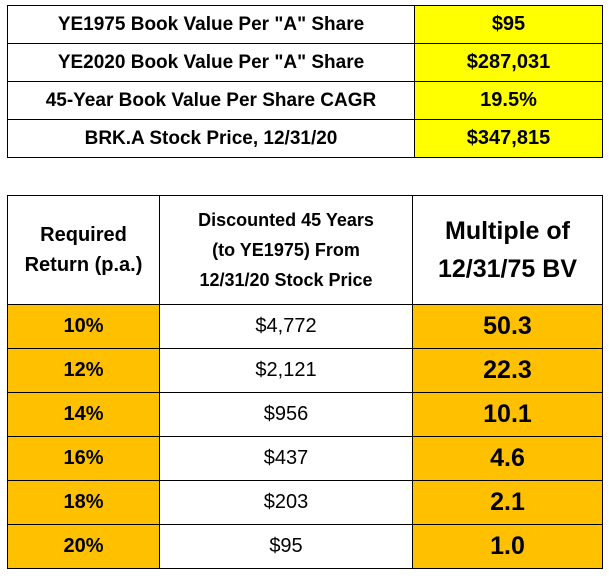 The height and width of the screenshot is (578, 609). What do you see at coordinates (83, 546) in the screenshot?
I see `rate-cell: 20%` at bounding box center [83, 546].